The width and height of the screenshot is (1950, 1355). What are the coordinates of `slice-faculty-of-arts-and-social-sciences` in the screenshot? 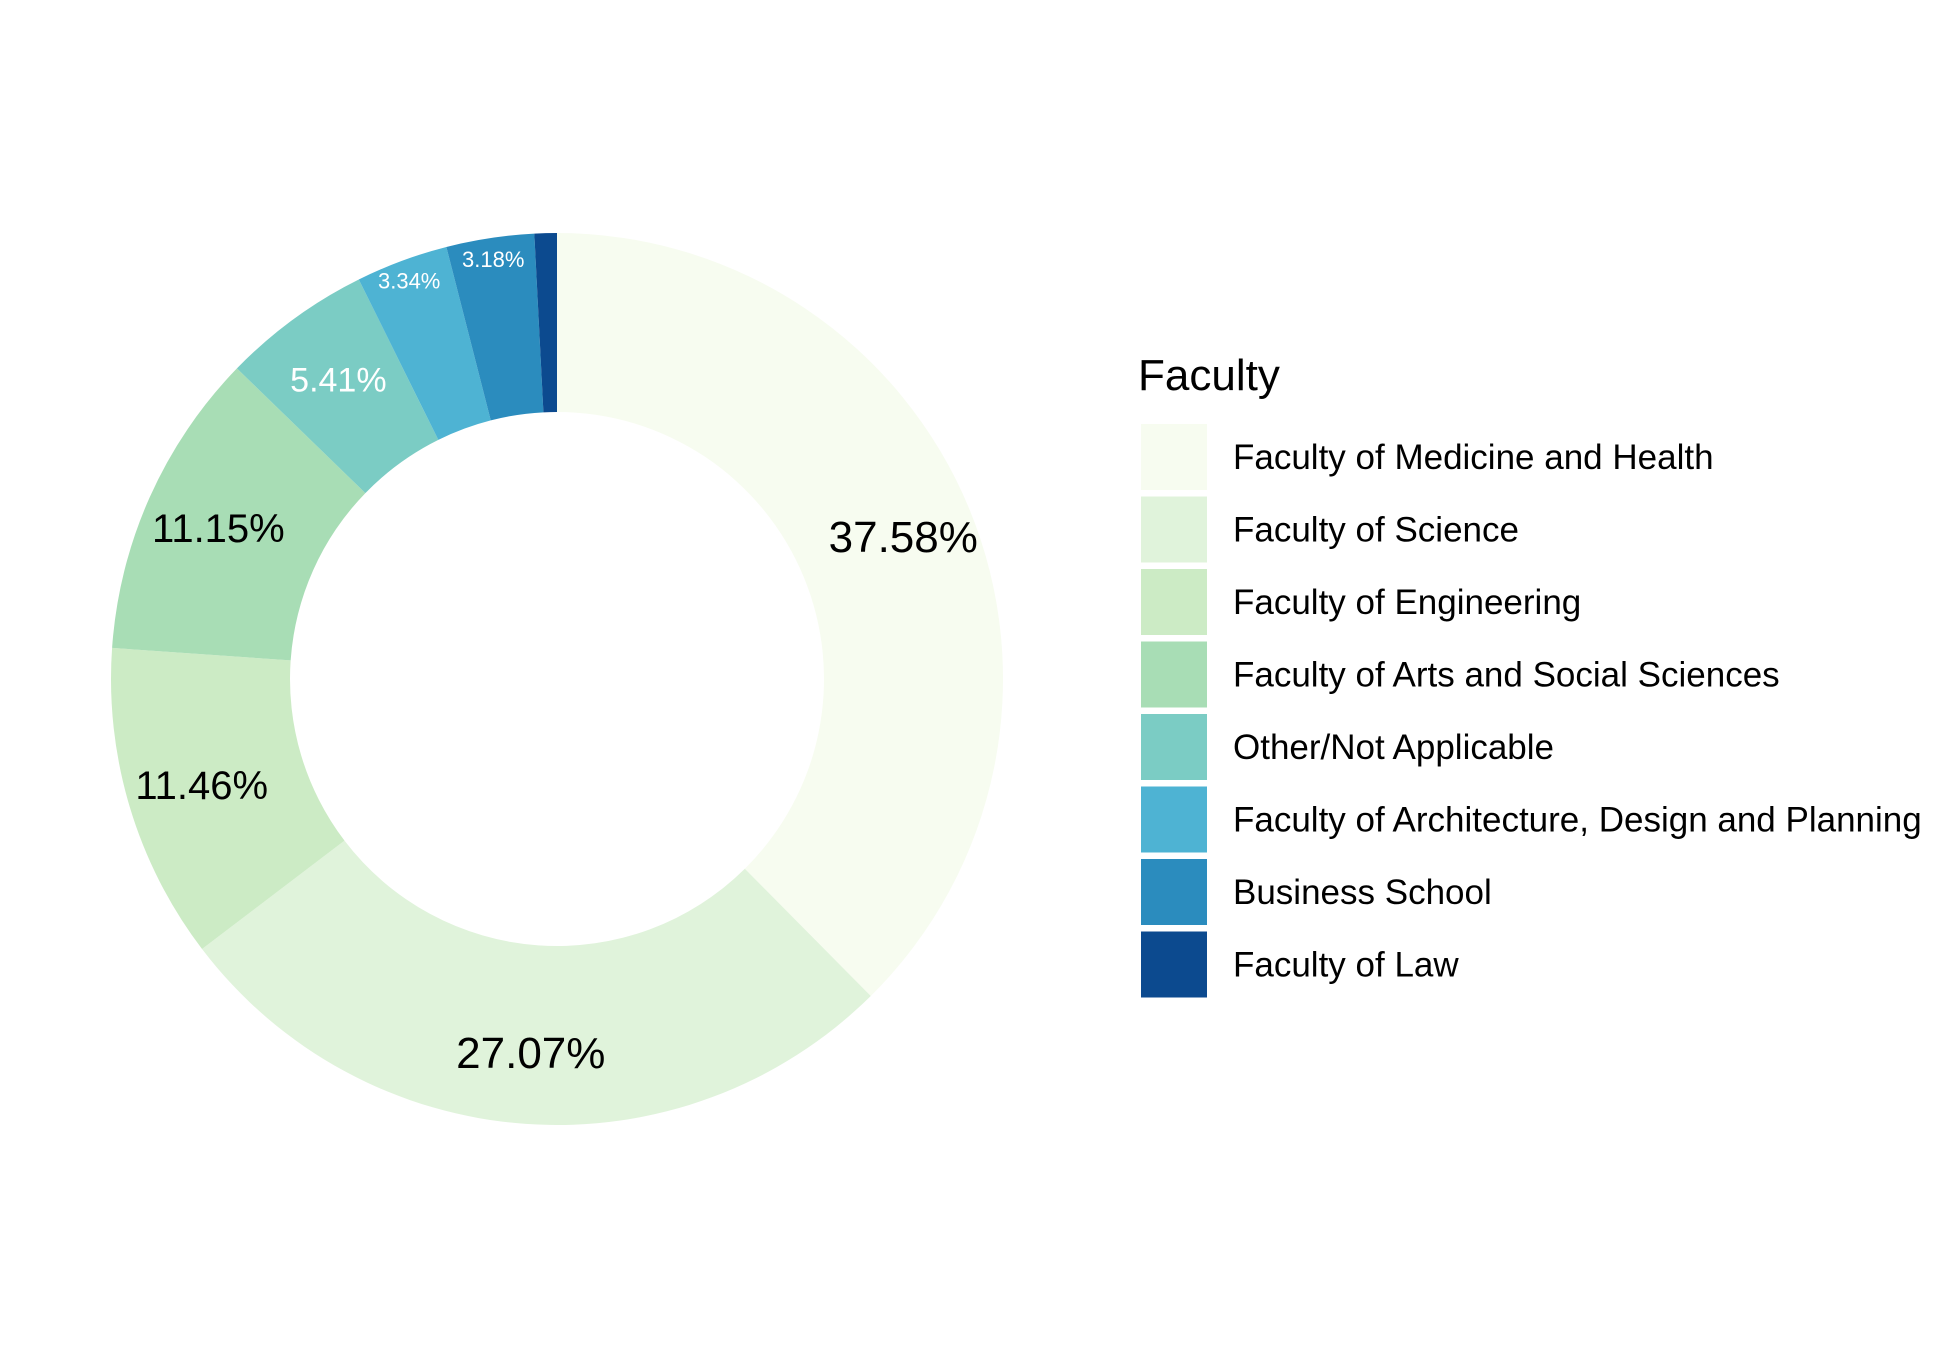 It's located at (239, 514).